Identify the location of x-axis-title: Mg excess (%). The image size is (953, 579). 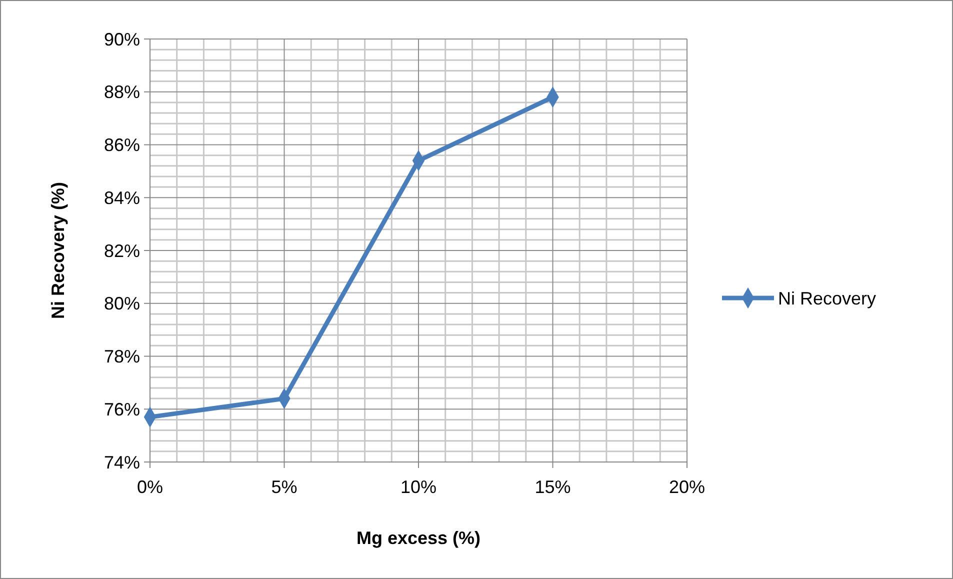
(418, 538).